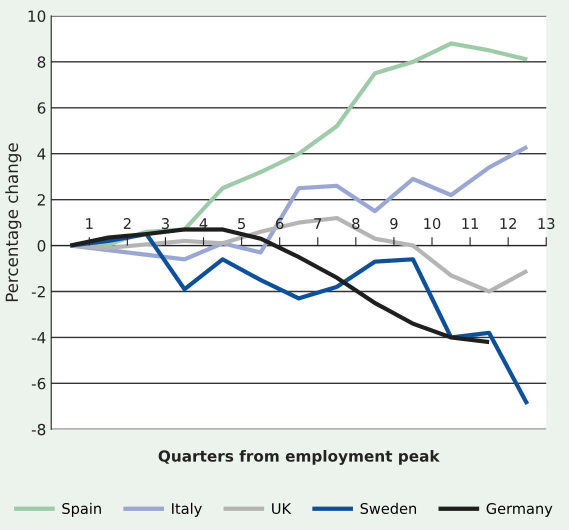  I want to click on x-tick-label: 3, so click(165, 224).